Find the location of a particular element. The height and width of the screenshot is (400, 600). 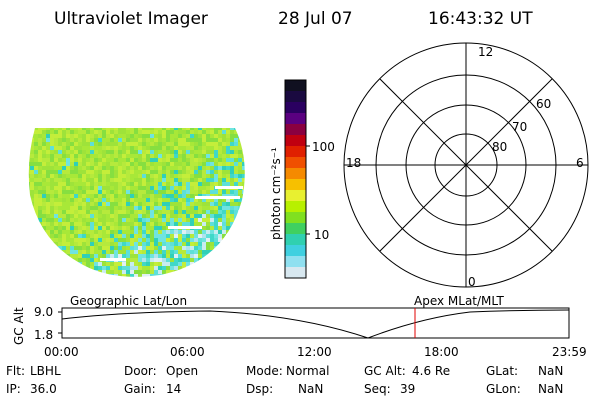

mlat-label-80: 80 is located at coordinates (500, 147).